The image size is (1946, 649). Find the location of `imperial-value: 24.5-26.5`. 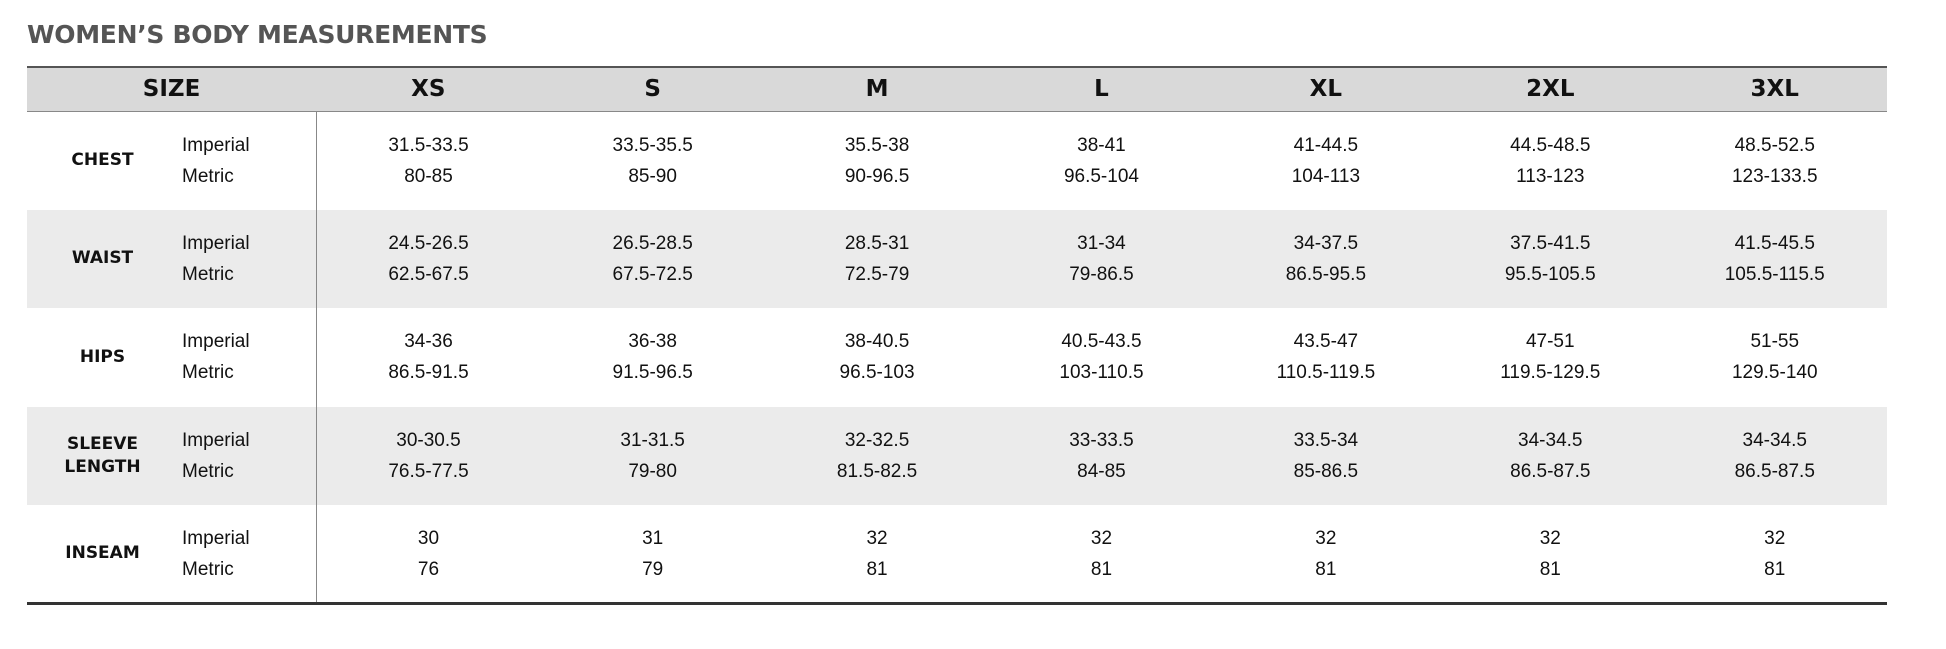

imperial-value: 24.5-26.5 is located at coordinates (428, 243).